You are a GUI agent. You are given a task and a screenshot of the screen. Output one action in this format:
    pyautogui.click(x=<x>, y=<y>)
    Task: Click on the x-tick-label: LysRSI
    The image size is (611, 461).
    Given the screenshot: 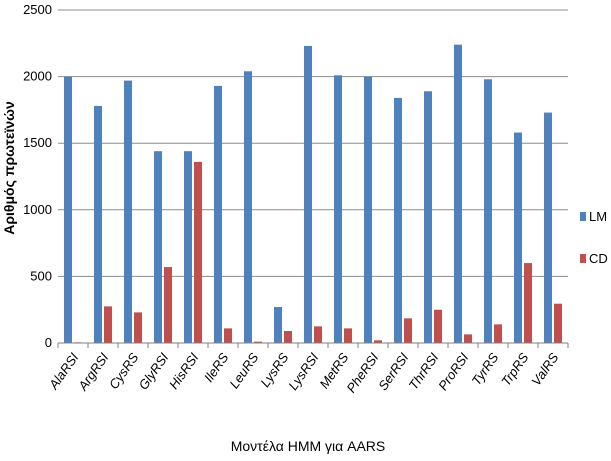 What is the action you would take?
    pyautogui.click(x=303, y=371)
    